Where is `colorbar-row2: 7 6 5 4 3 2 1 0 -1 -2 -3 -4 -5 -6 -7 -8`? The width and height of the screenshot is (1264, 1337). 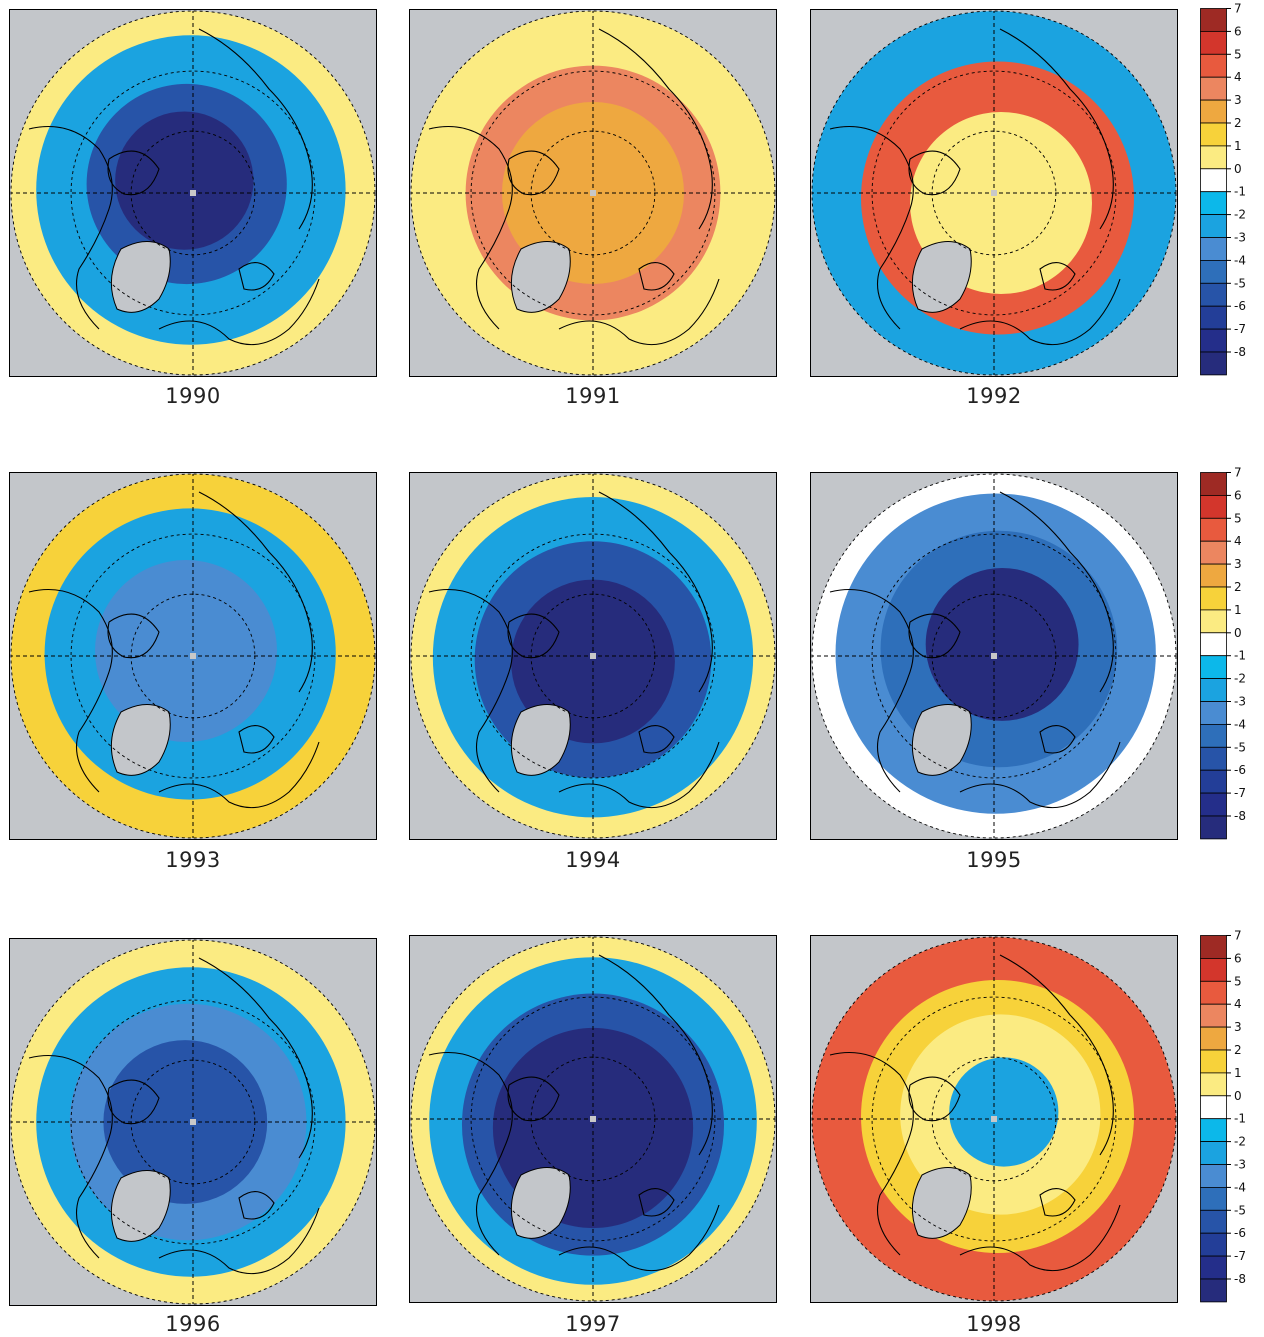
colorbar-row2: 7 6 5 4 3 2 1 0 -1 -2 -3 -4 -5 -6 -7 -8 is located at coordinates (1232, 654).